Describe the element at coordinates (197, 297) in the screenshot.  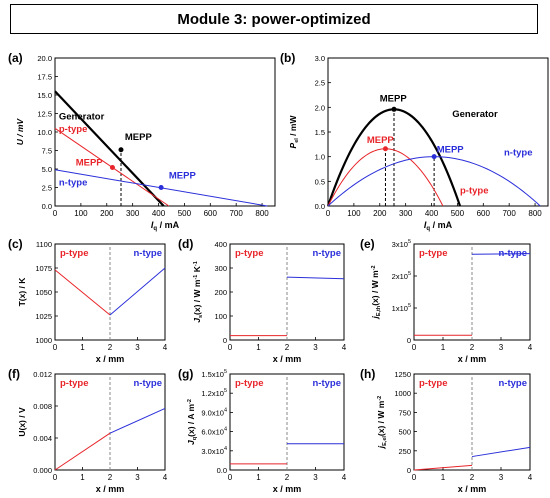
I see `y-axis-label-unit: (x) / W m` at that location.